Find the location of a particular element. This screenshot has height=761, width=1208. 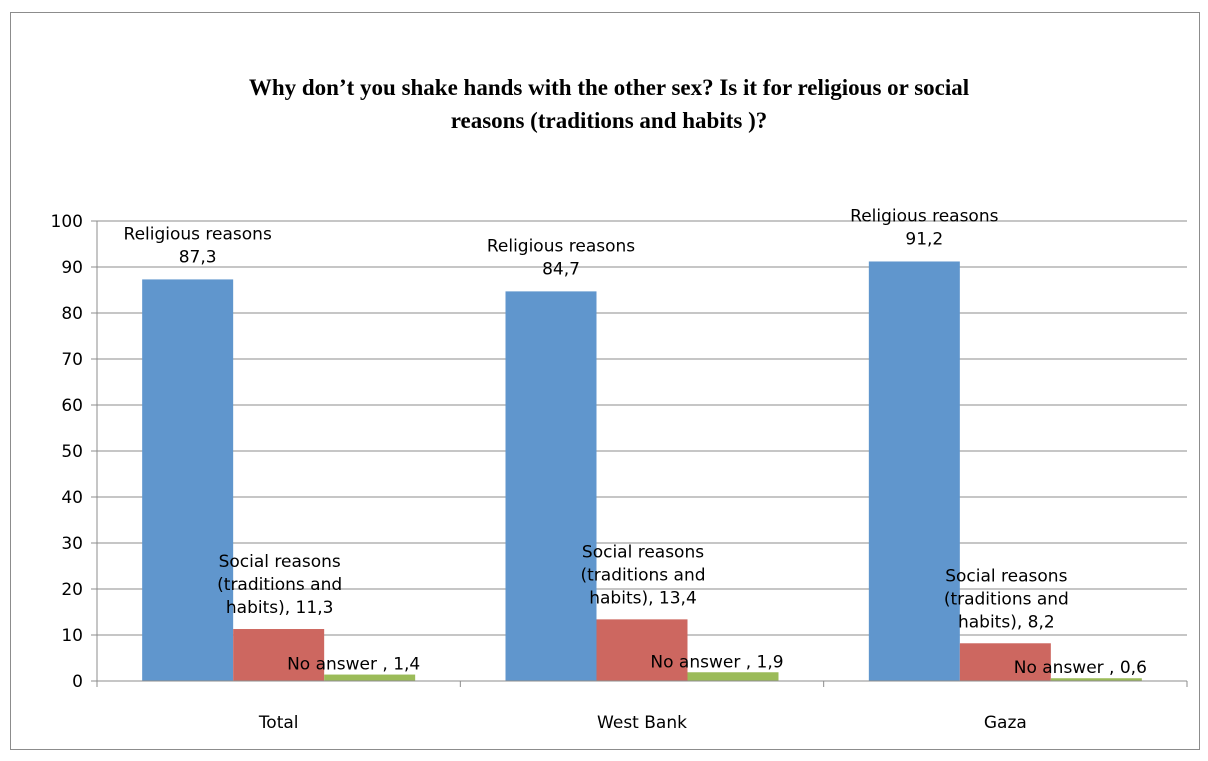

y-tick-label: 30 is located at coordinates (72, 544).